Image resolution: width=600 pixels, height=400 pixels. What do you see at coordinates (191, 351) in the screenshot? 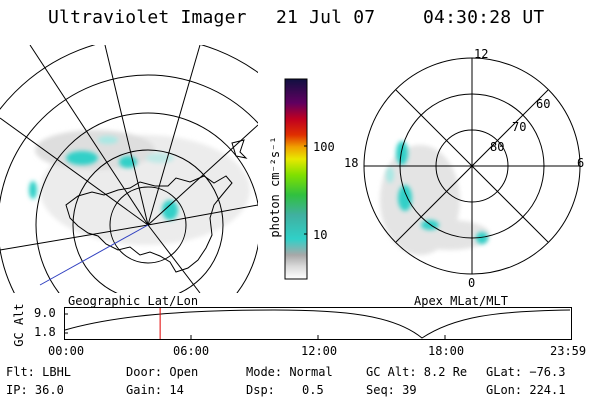
I see `x-tick-1: 06:00` at bounding box center [191, 351].